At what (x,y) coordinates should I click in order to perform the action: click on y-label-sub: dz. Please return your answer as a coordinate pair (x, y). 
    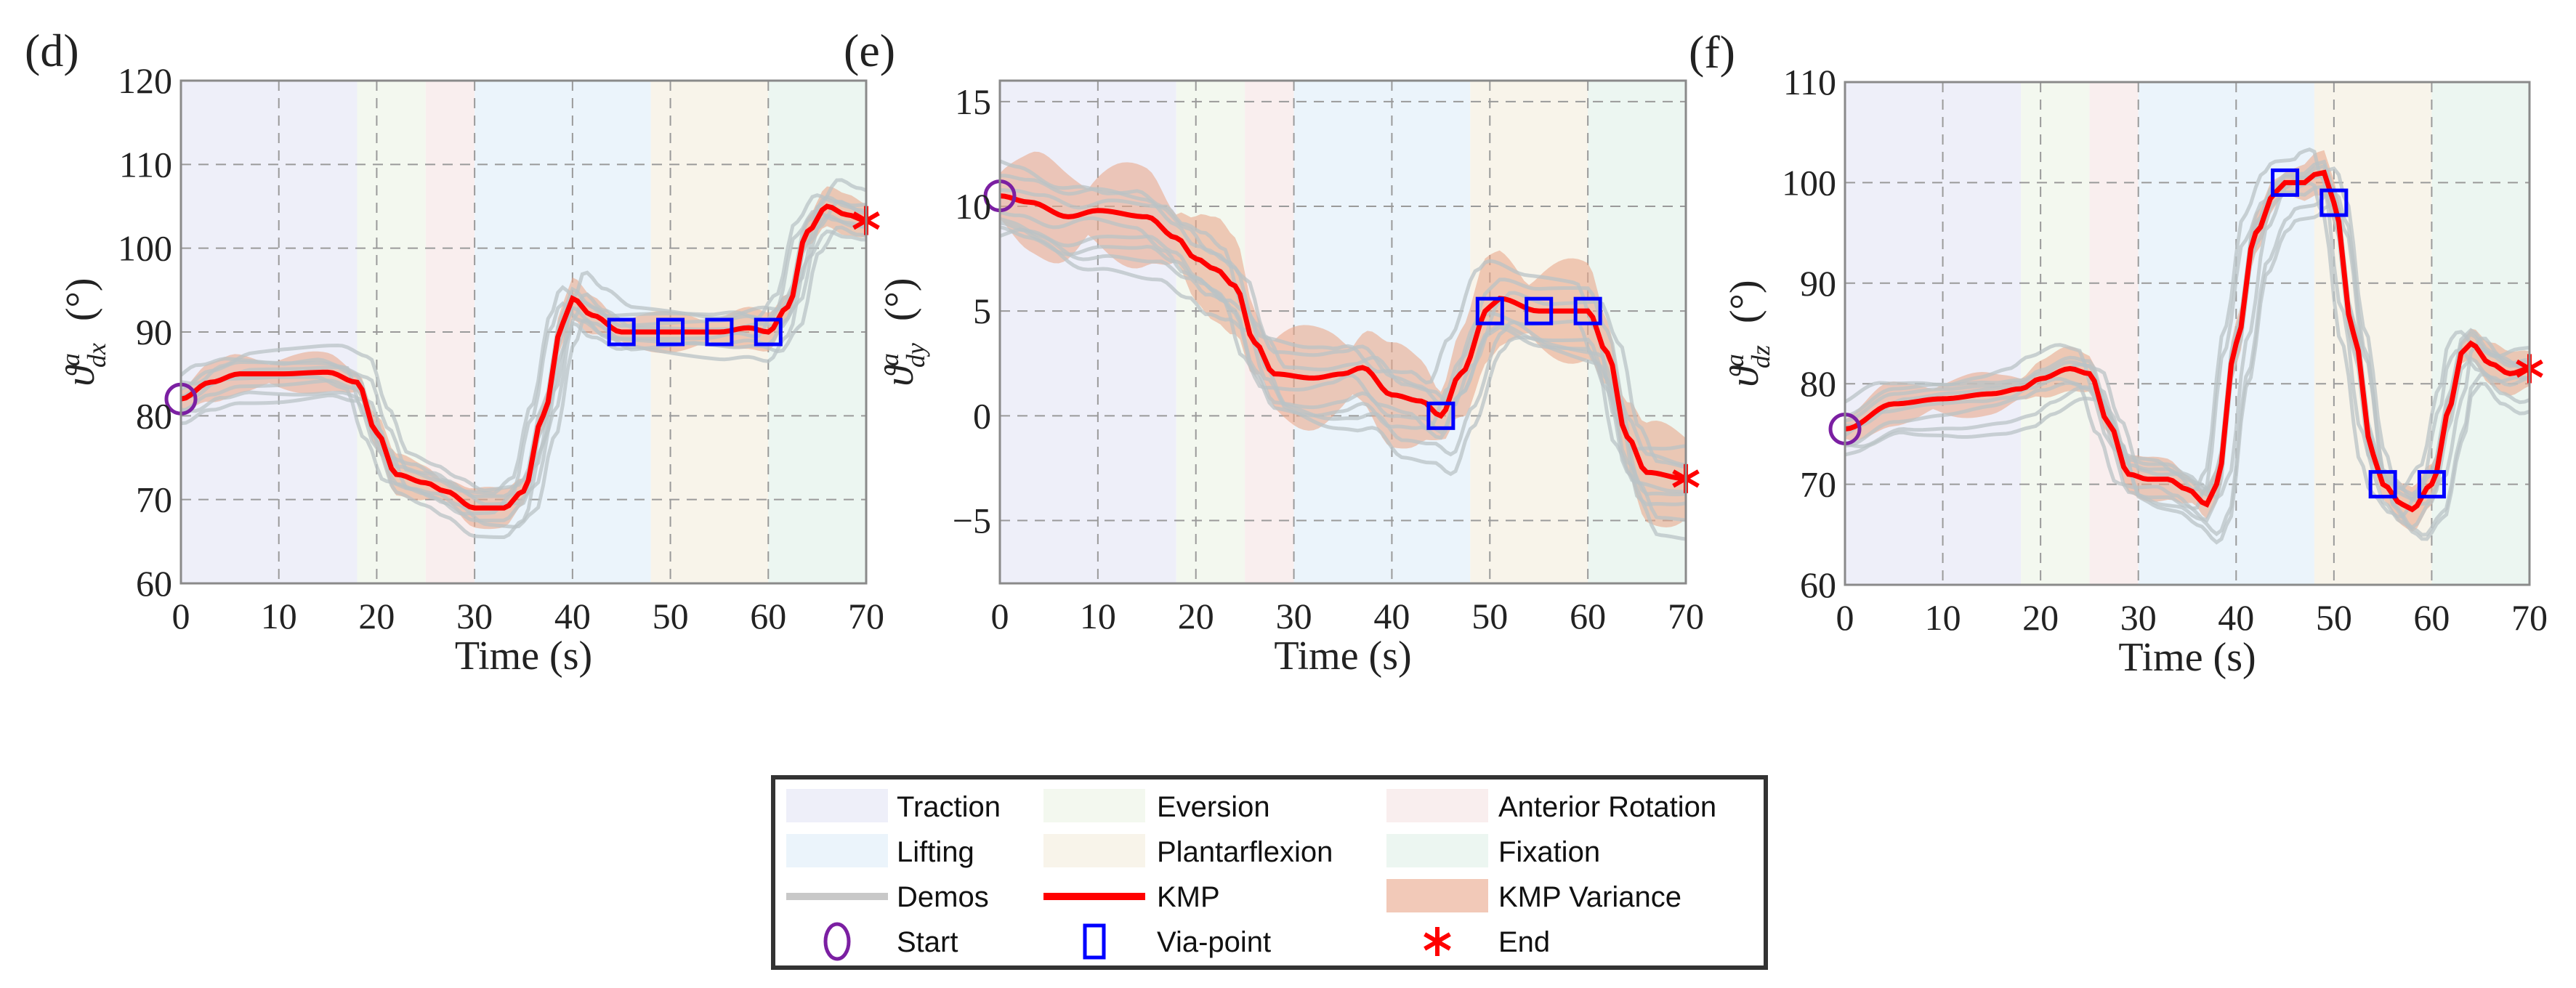
    Looking at the image, I should click on (1761, 356).